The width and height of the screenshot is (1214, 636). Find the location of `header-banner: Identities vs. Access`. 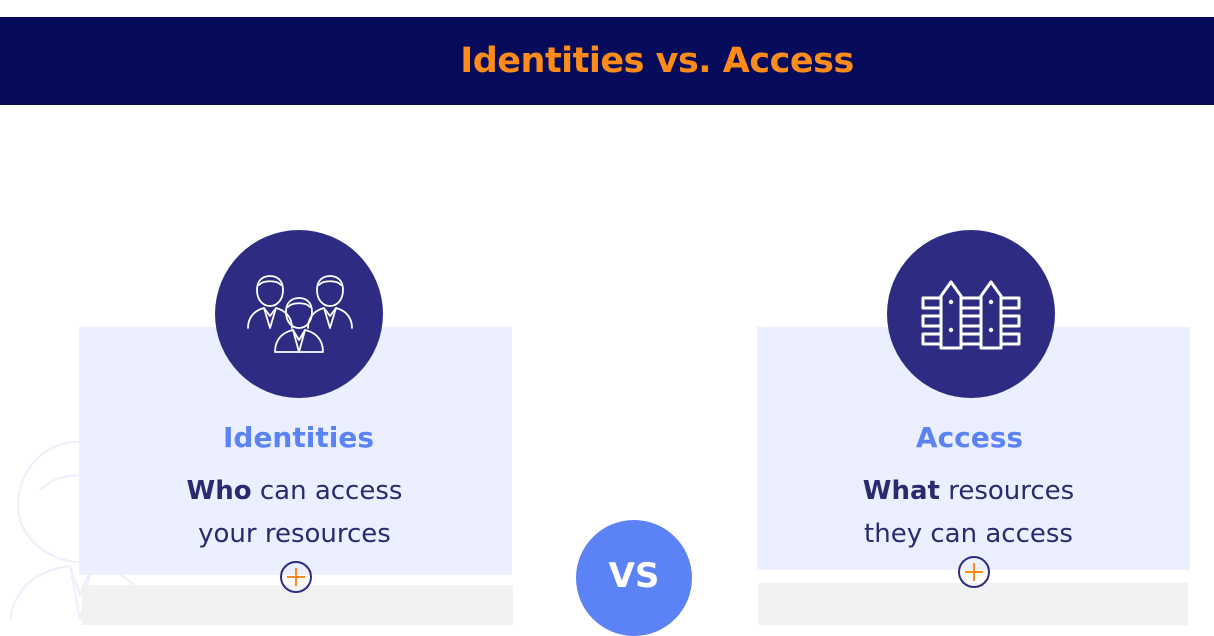

header-banner: Identities vs. Access is located at coordinates (607, 61).